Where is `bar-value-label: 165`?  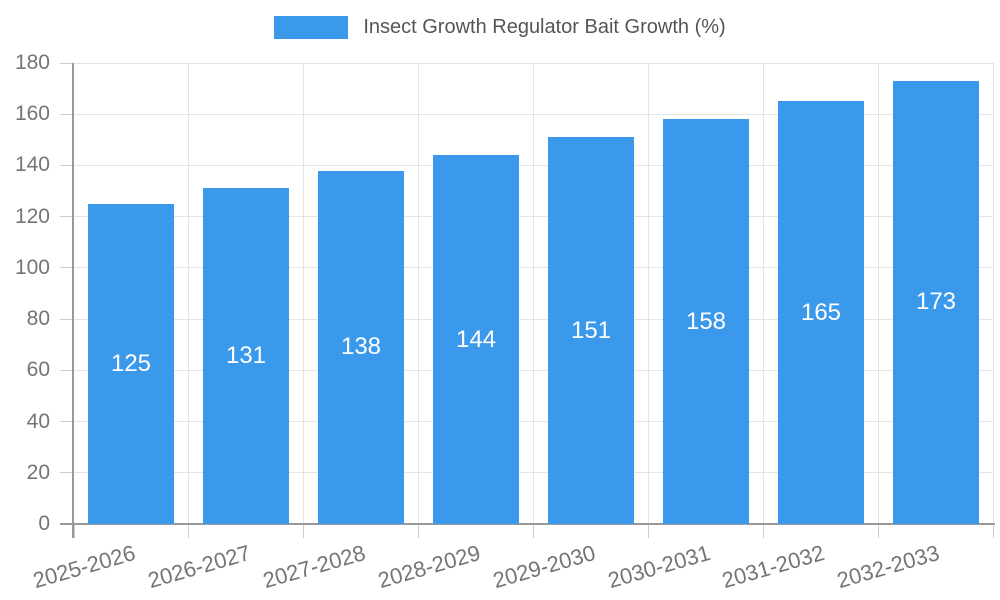 bar-value-label: 165 is located at coordinates (821, 312).